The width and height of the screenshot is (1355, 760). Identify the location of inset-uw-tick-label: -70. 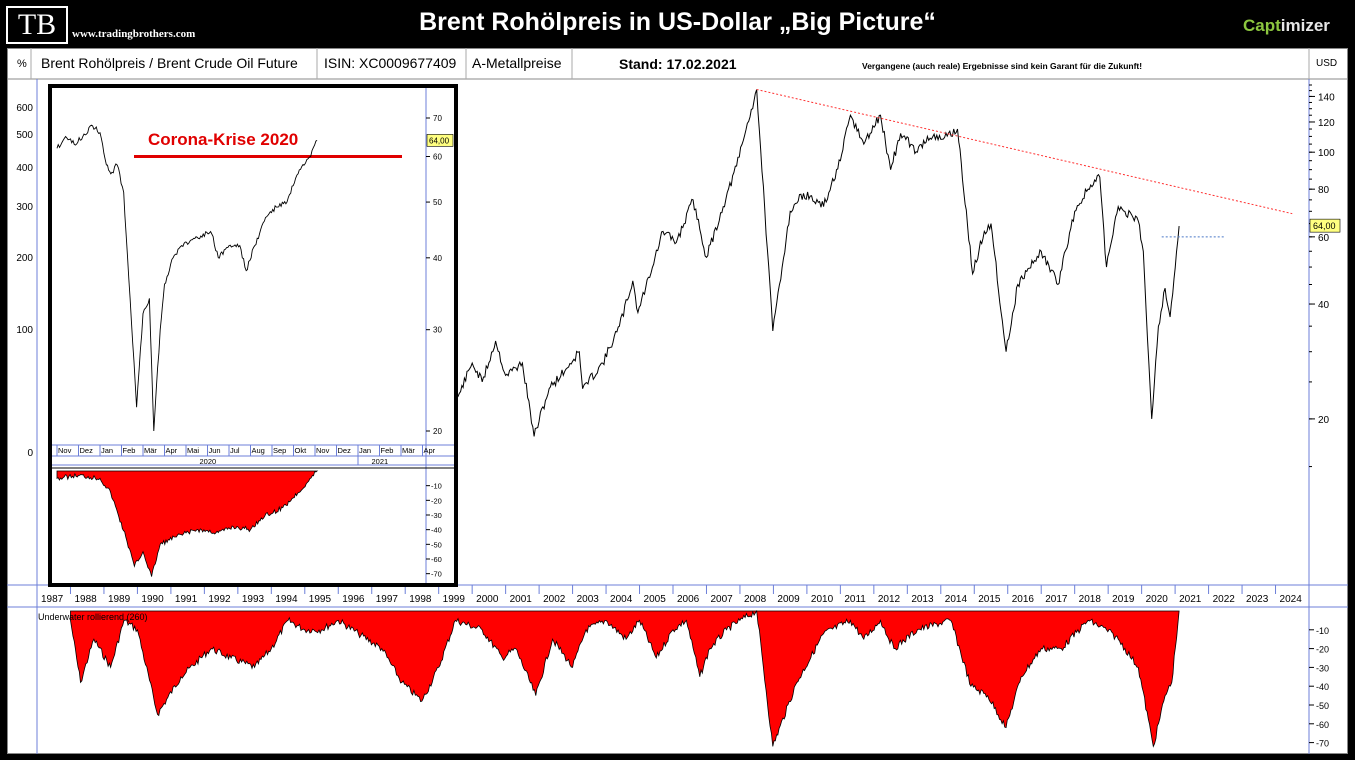
(436, 574).